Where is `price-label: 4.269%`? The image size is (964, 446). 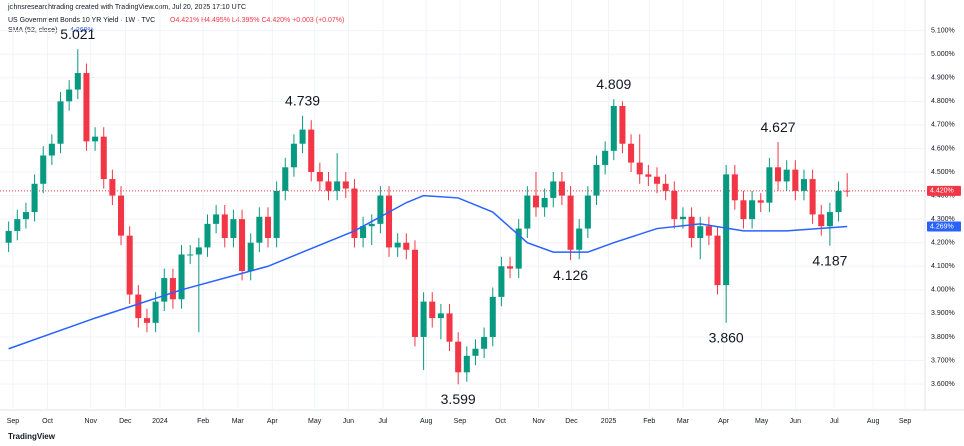
price-label: 4.269% is located at coordinates (942, 226).